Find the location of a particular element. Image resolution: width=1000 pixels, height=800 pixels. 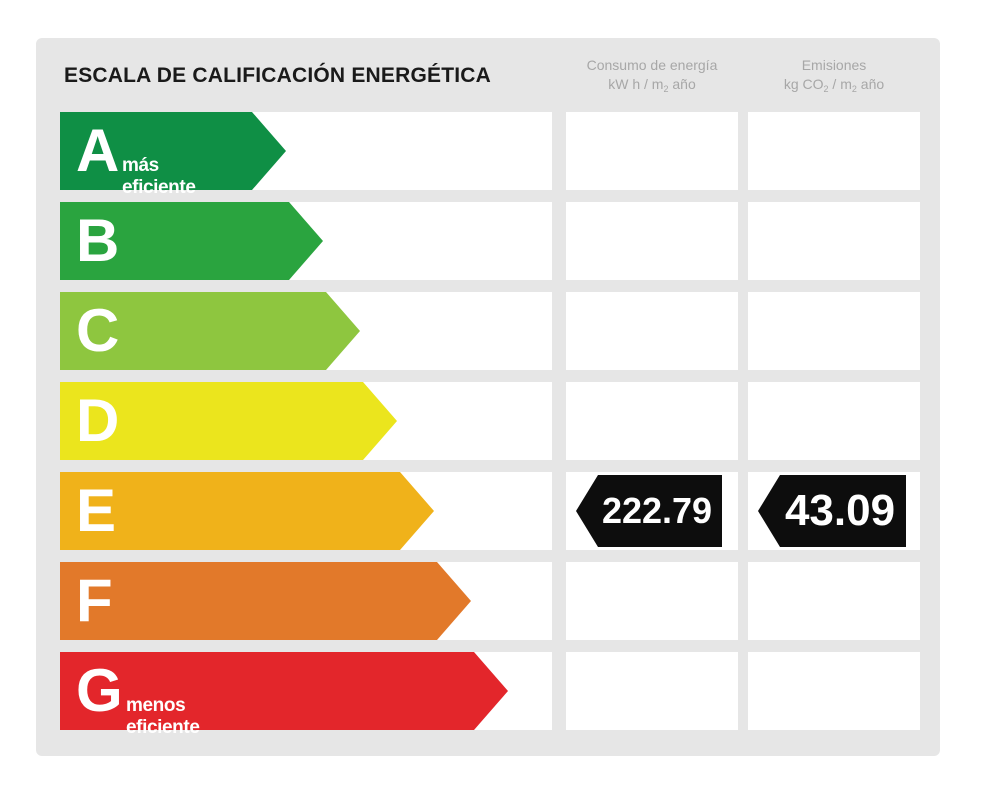

energy-value-tag: 222.79 is located at coordinates (651, 511).